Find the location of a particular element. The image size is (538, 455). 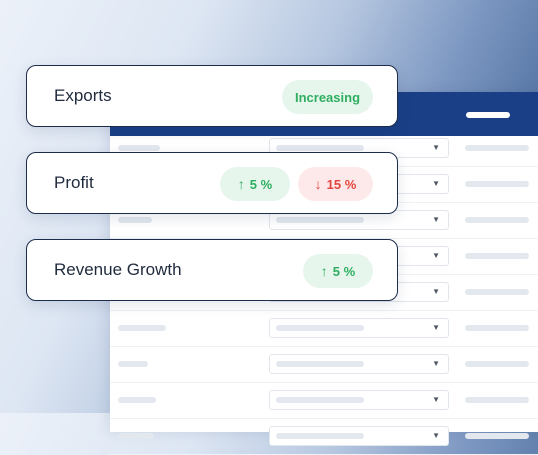

badge-text: Increasing is located at coordinates (327, 97).